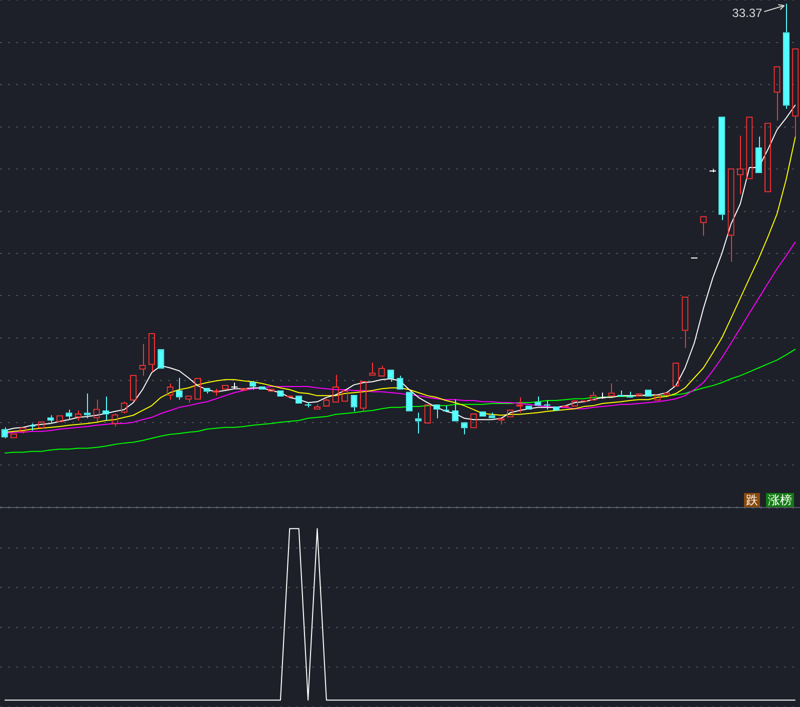 This screenshot has height=707, width=800. What do you see at coordinates (747, 13) in the screenshot?
I see `annotation: 33.37` at bounding box center [747, 13].